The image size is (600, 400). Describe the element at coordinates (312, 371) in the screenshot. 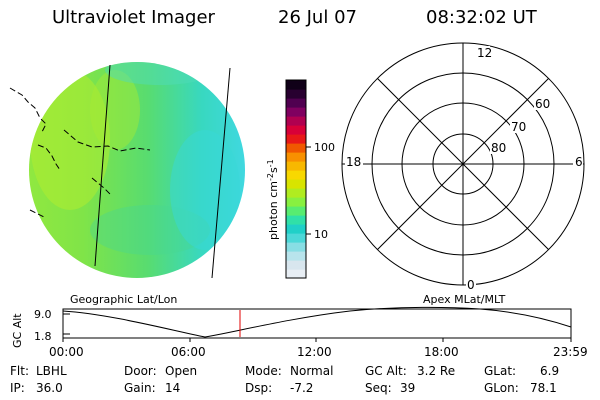

I see `mode-value: Normal` at that location.